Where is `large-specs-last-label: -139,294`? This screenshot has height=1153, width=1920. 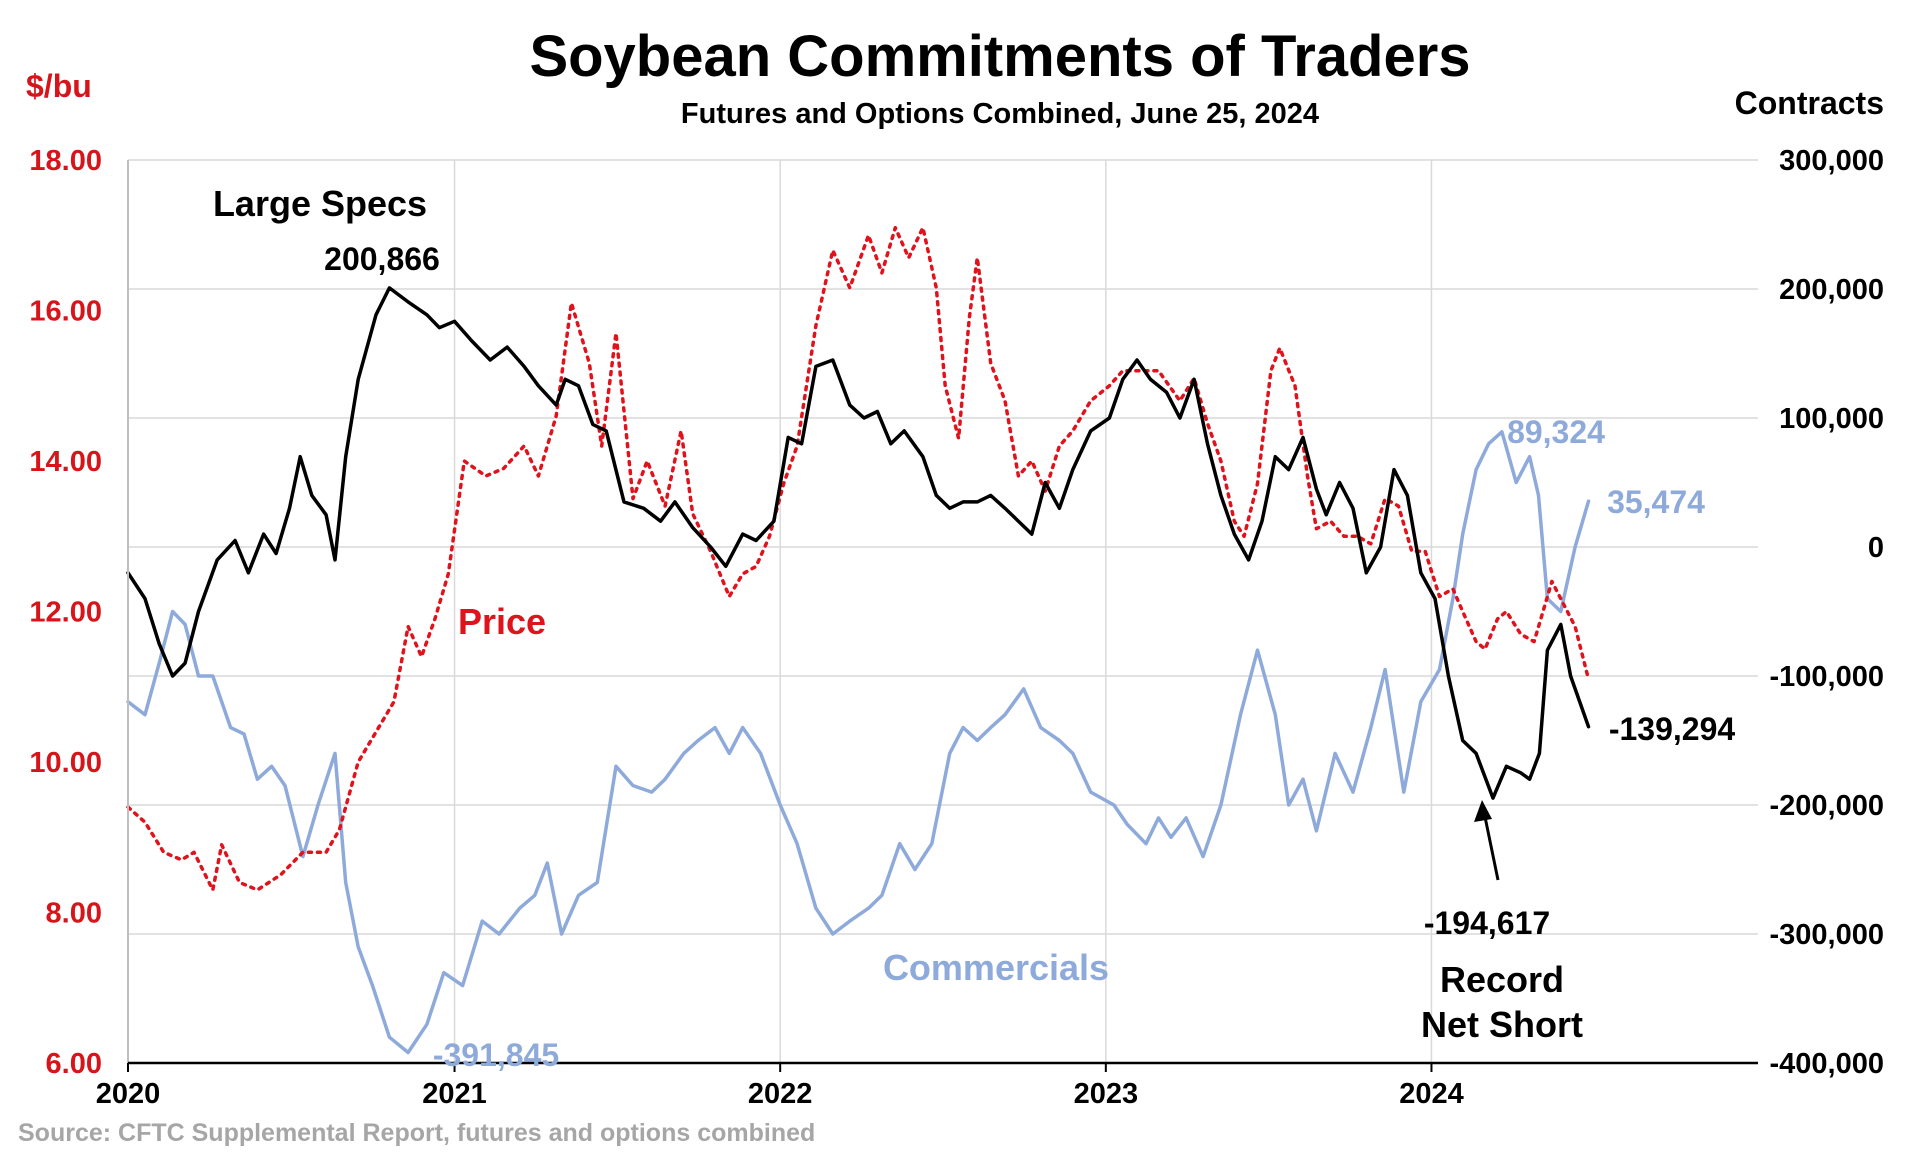
large-specs-last-label: -139,294 is located at coordinates (1672, 729).